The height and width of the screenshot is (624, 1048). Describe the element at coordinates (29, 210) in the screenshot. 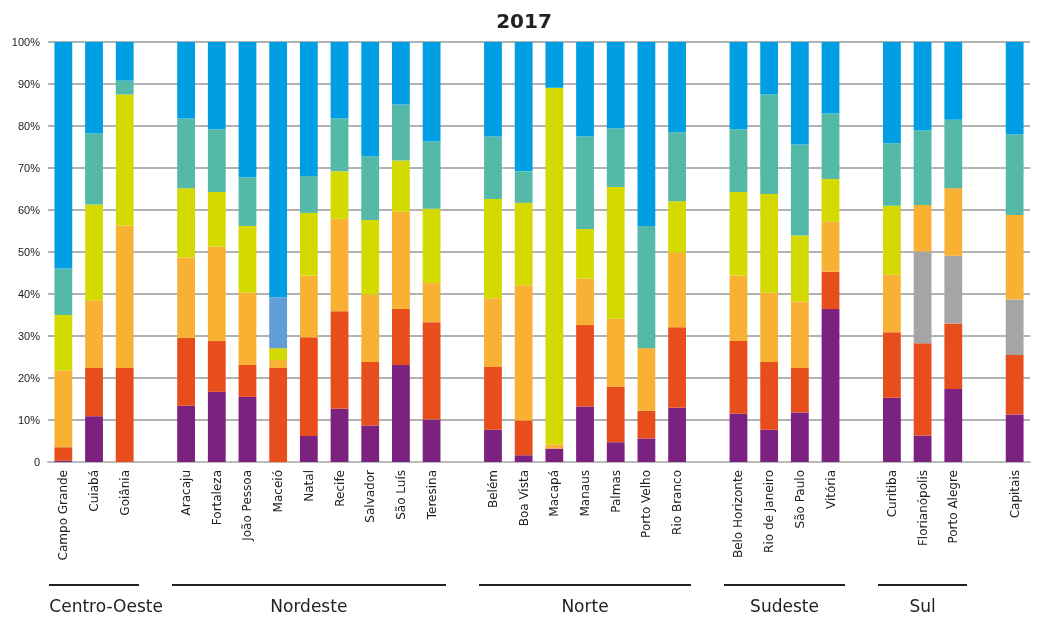

I see `y-tick-label: 60%` at that location.